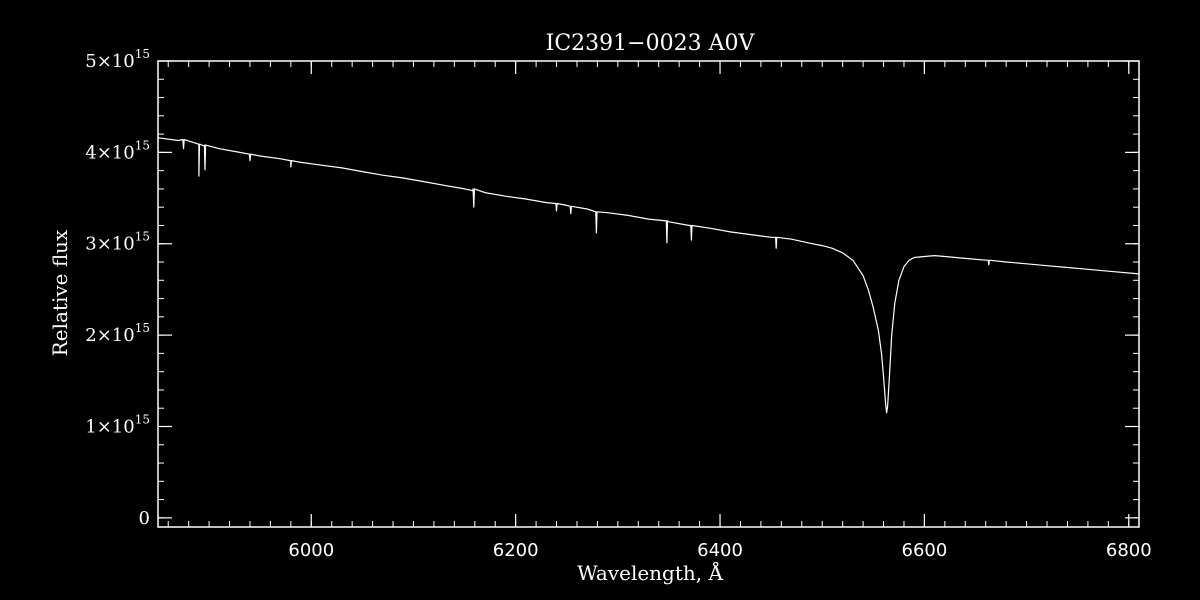 The image size is (1200, 600). What do you see at coordinates (720, 550) in the screenshot?
I see `x-tick-label: 6400` at bounding box center [720, 550].